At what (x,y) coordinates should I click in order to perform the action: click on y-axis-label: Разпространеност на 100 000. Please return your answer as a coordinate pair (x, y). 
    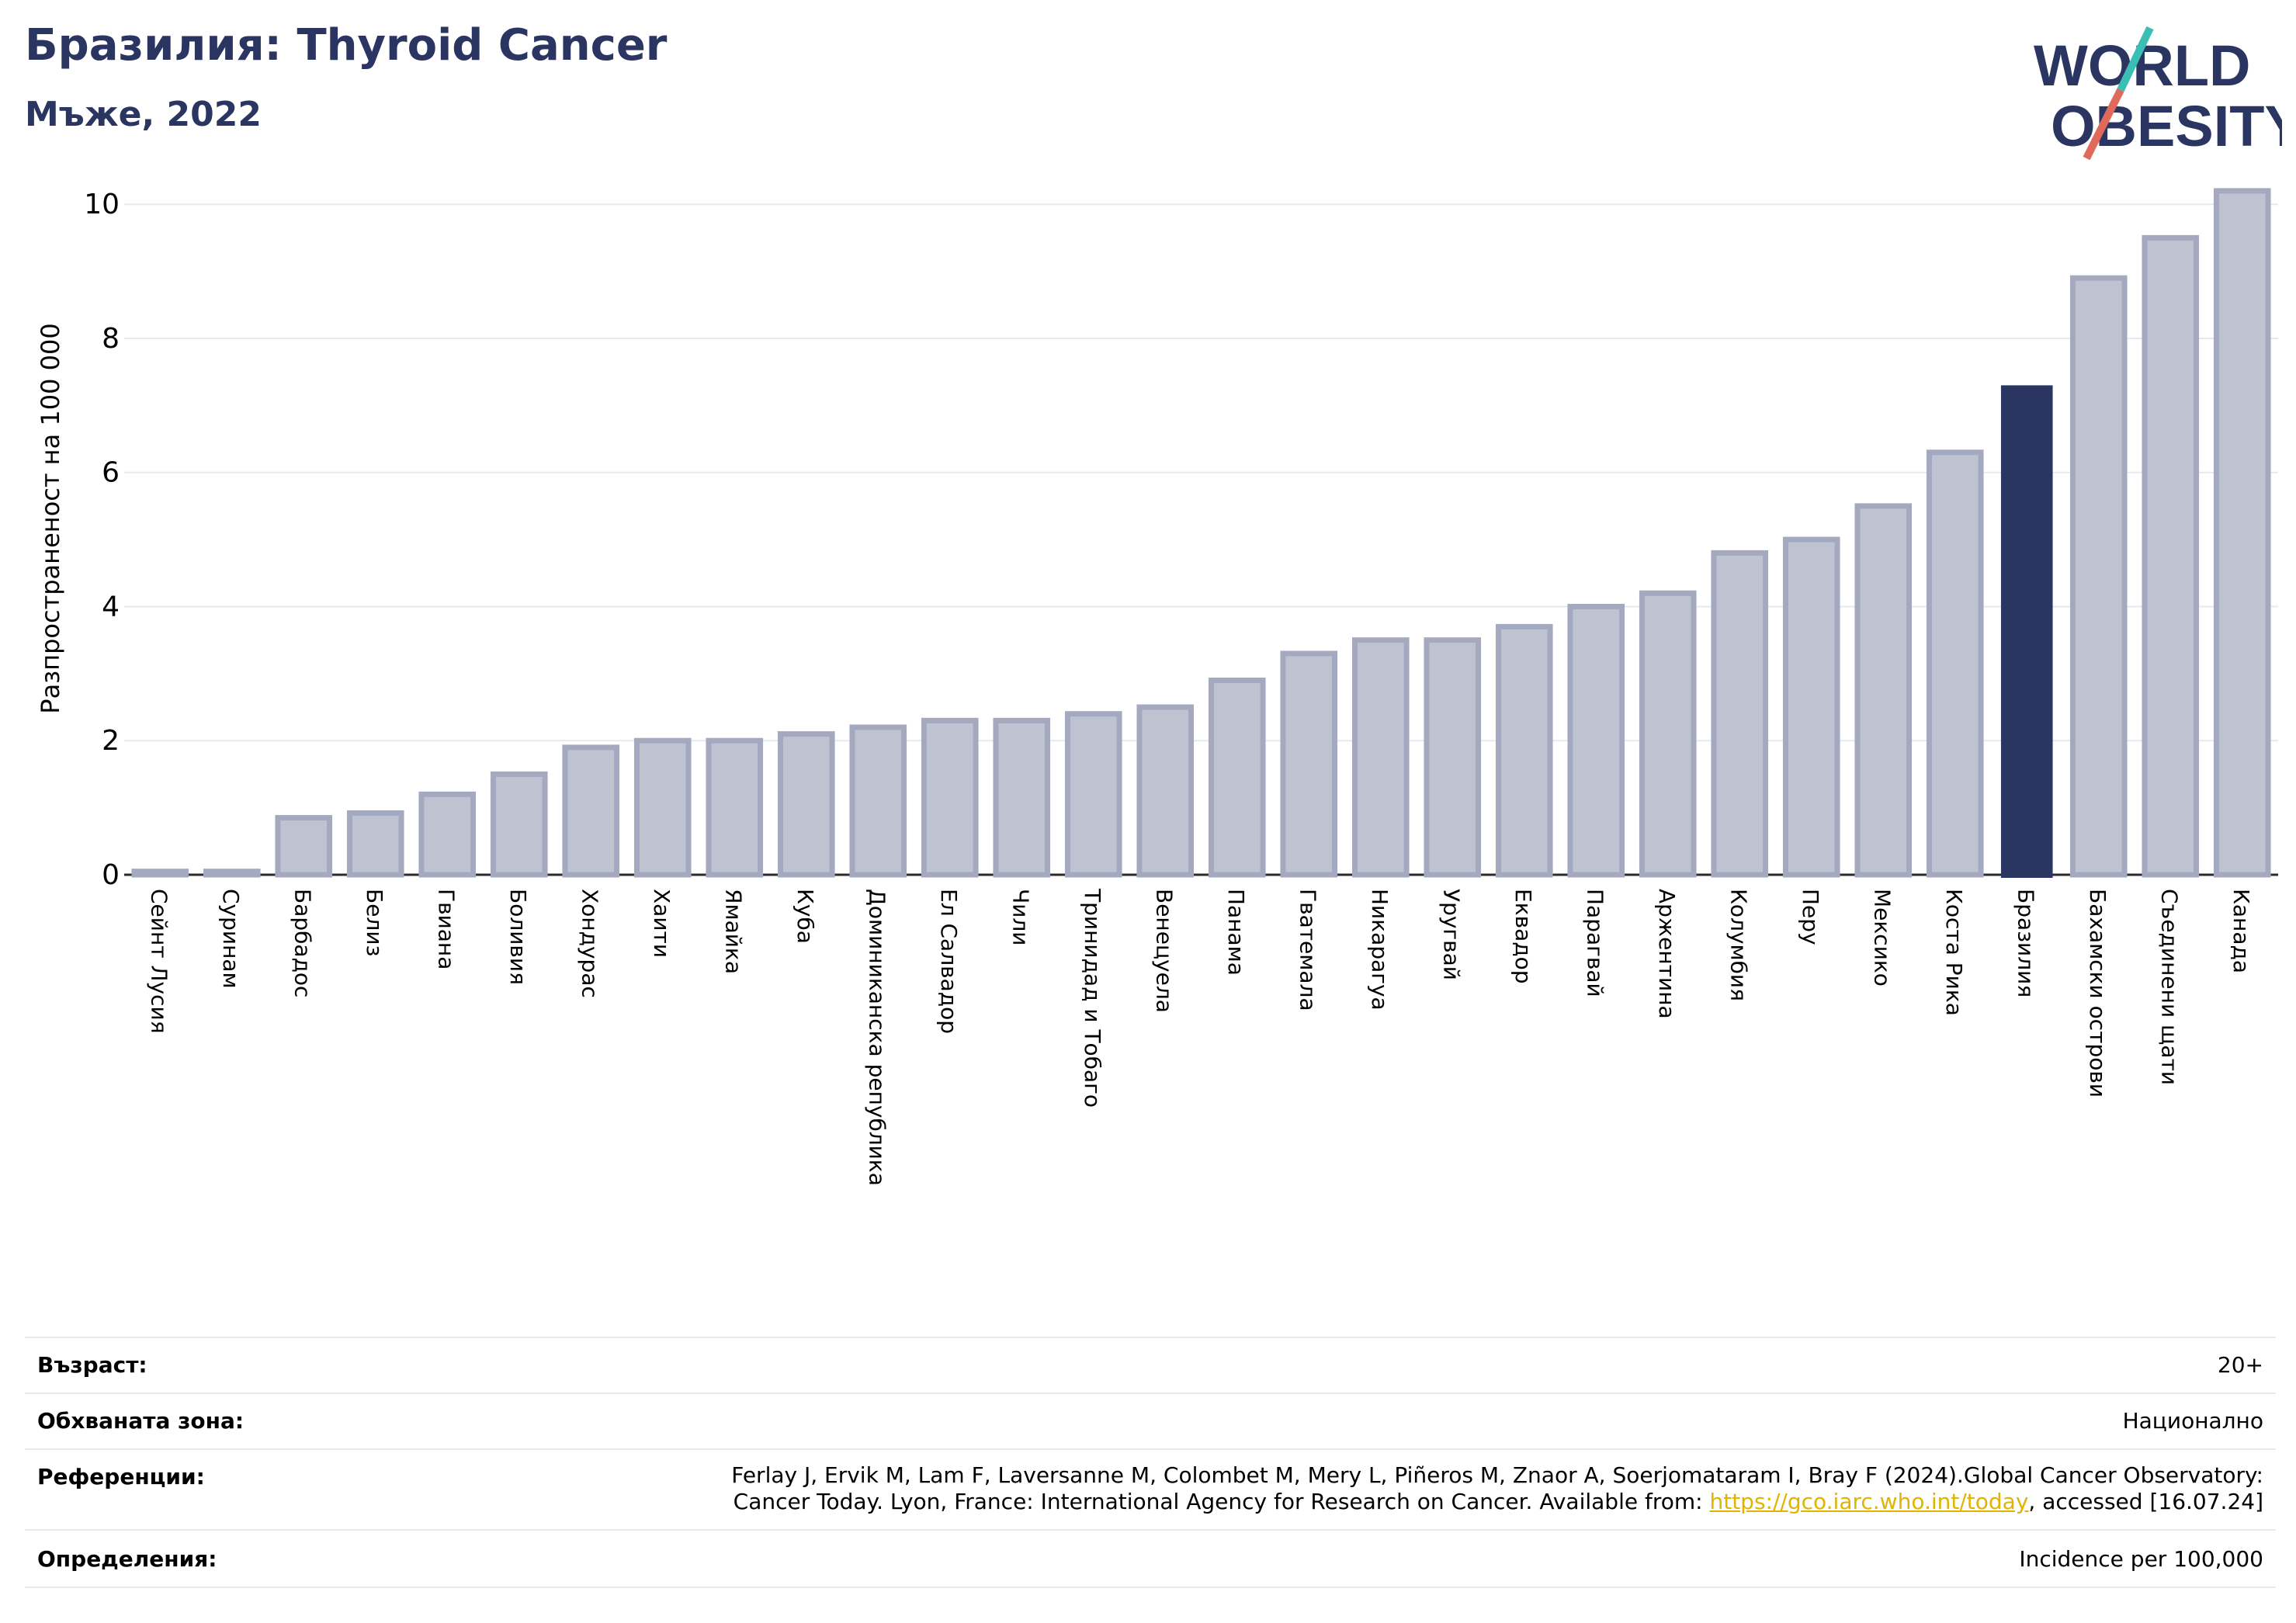
    Looking at the image, I should click on (50, 518).